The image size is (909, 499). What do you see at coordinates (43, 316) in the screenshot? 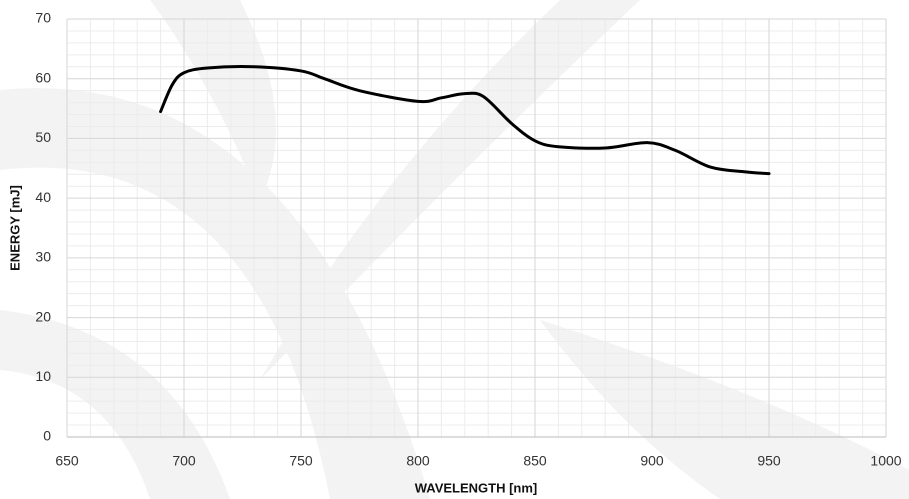
I see `y-tick-label: 20` at bounding box center [43, 316].